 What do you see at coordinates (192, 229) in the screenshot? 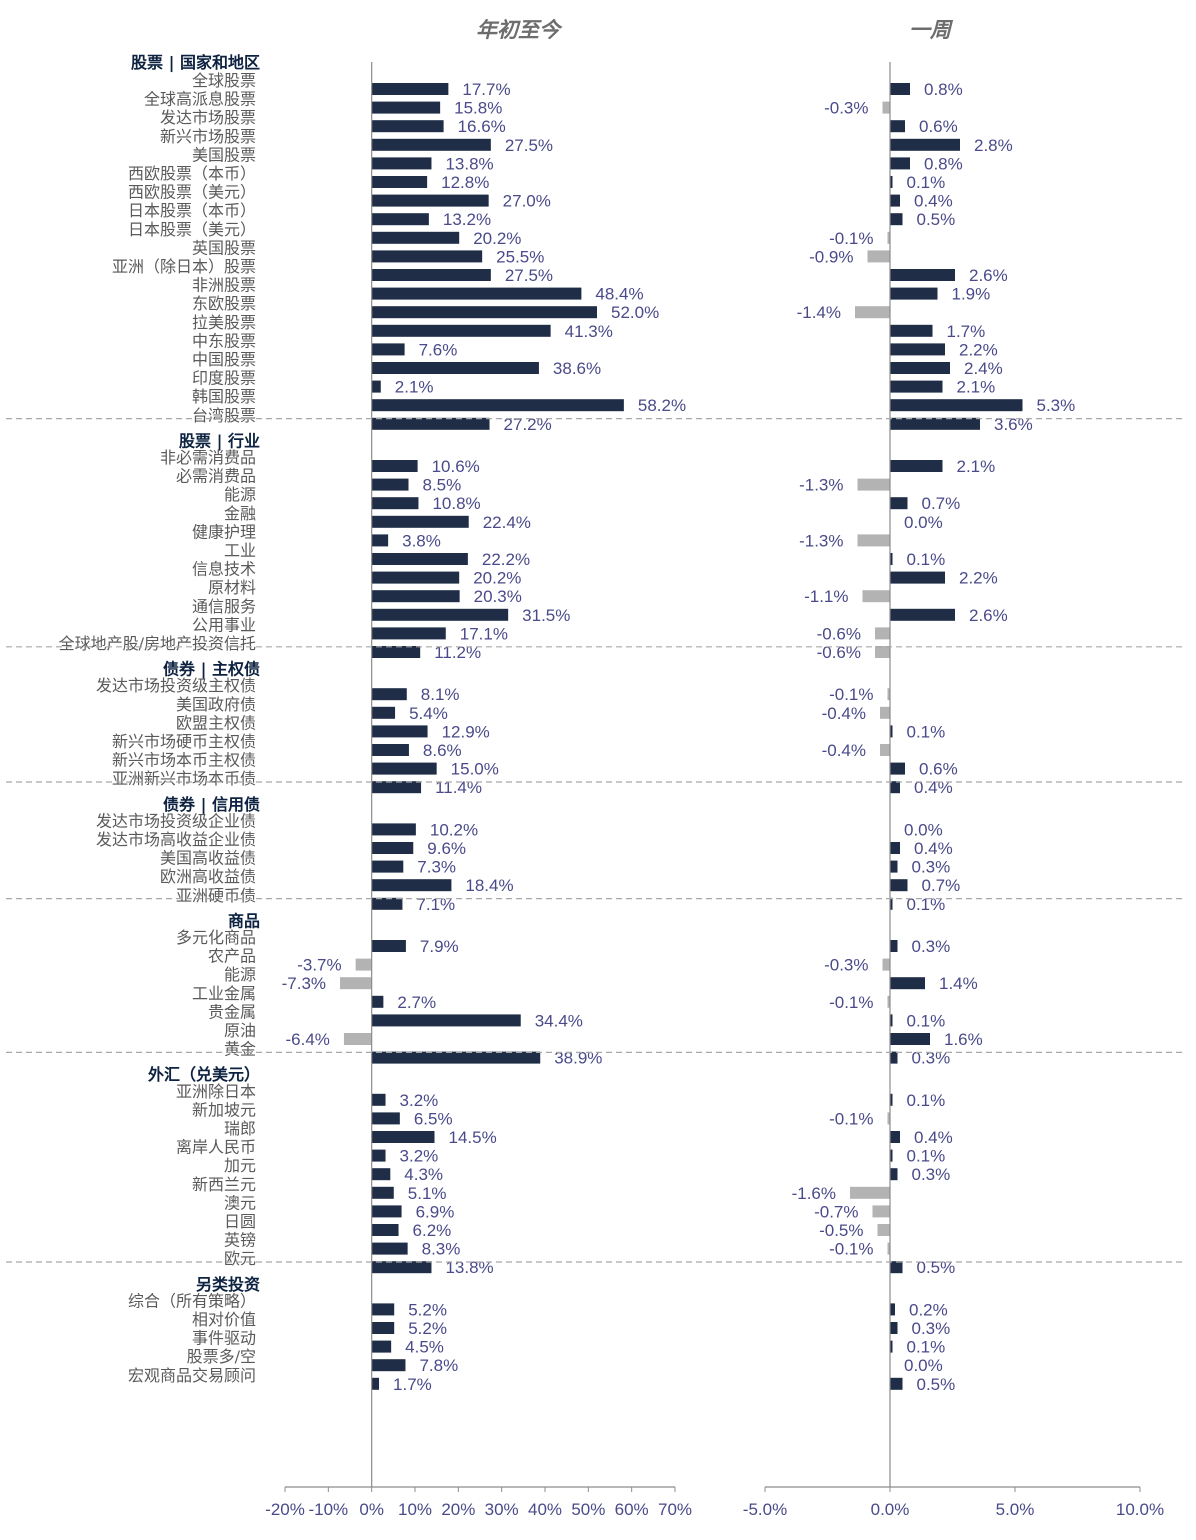
I see `category-label: 日本股票（美元）` at bounding box center [192, 229].